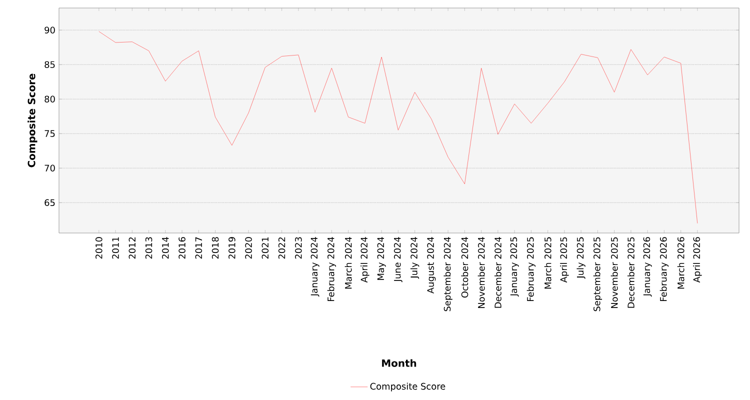  I want to click on x-tick-label: 2017, so click(198, 248).